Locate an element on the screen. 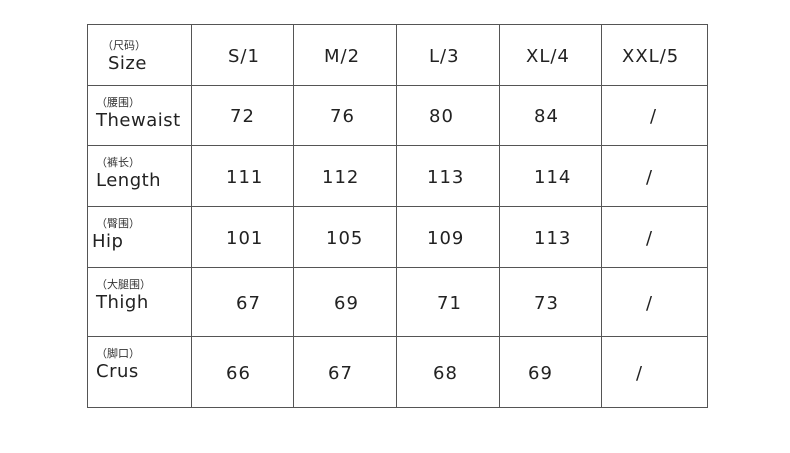  row-zh: （腰围） is located at coordinates (118, 102).